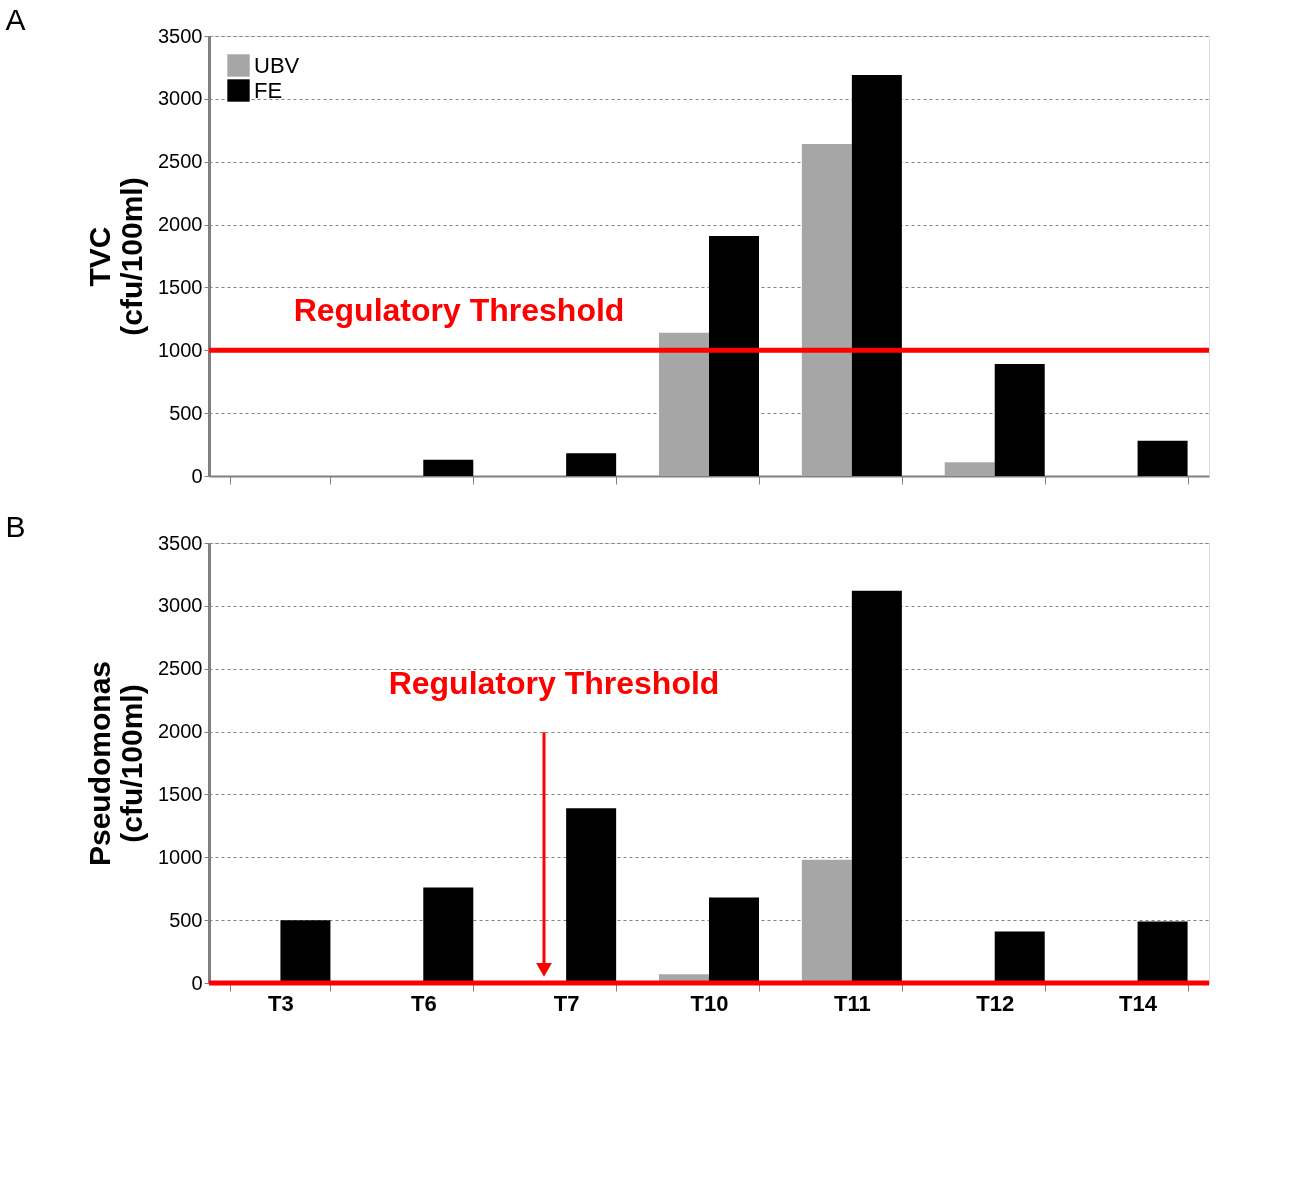 The width and height of the screenshot is (1291, 1194). I want to click on x-tick-label: T3, so click(281, 1003).